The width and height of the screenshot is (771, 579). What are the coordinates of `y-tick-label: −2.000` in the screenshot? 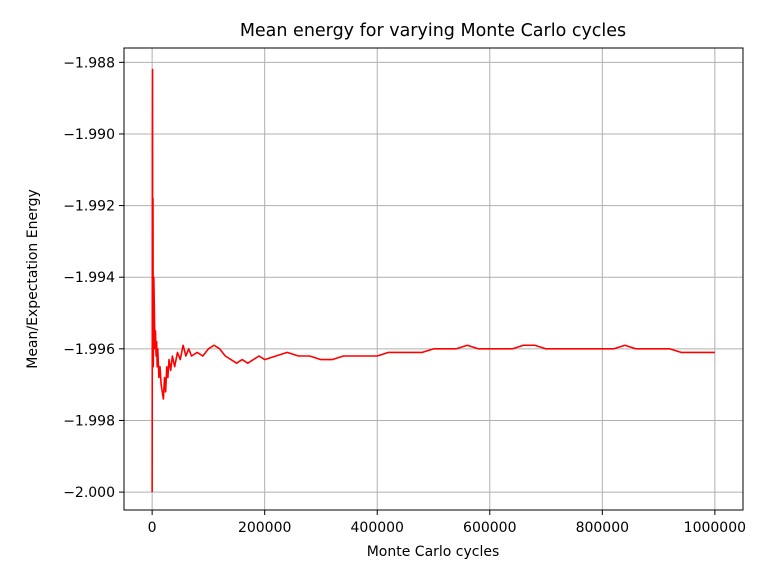 It's located at (89, 493).